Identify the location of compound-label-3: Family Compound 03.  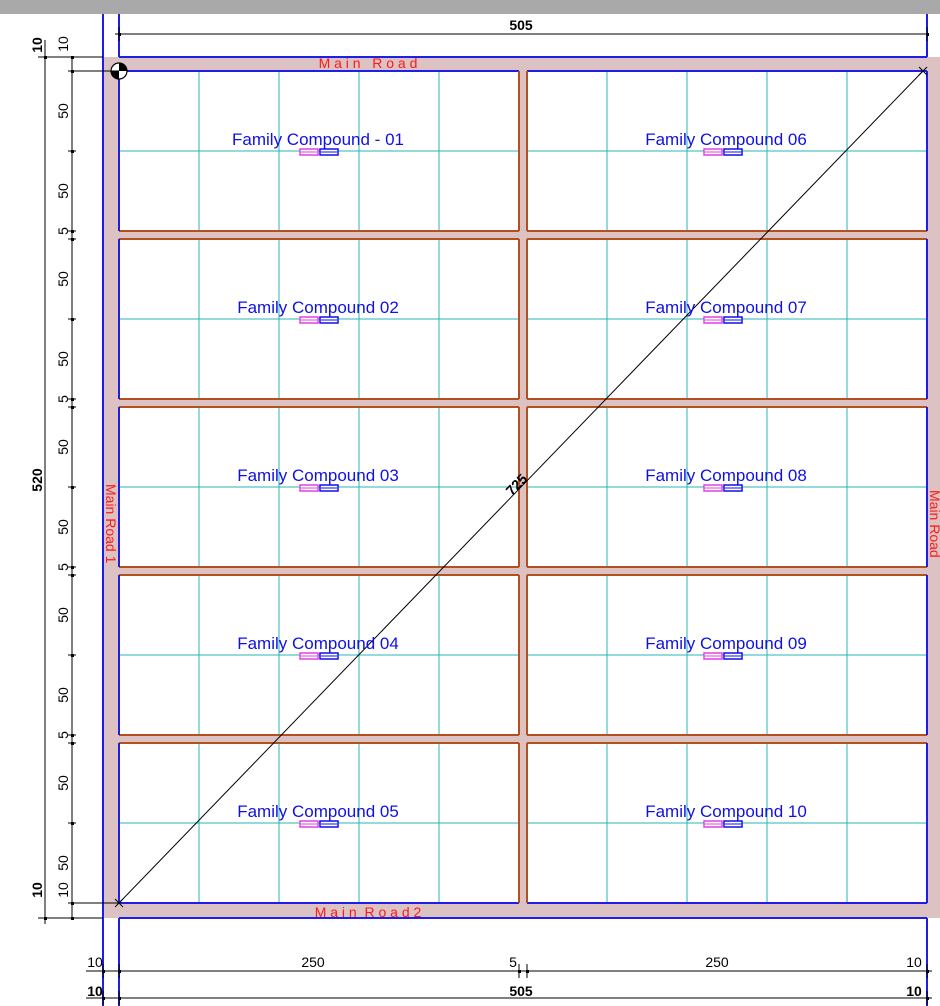
(318, 475).